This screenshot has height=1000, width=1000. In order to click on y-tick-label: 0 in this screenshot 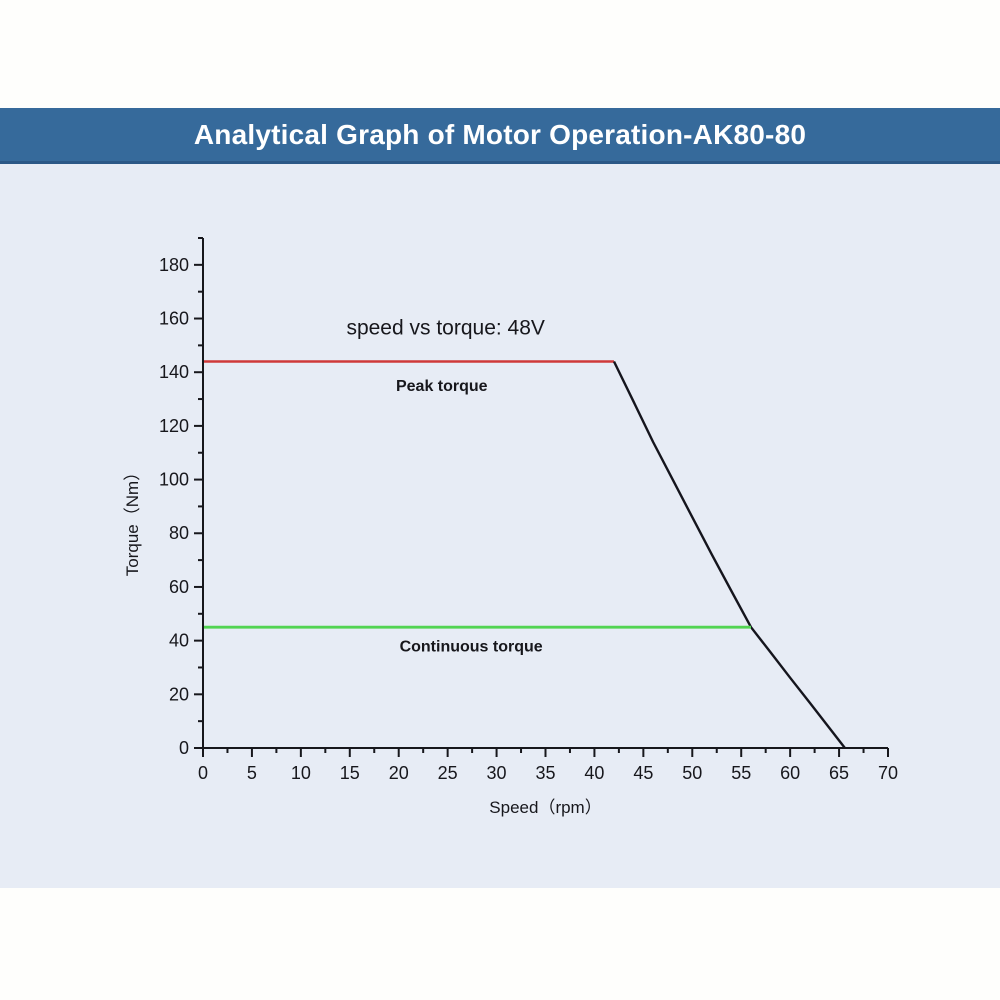, I will do `click(184, 748)`.